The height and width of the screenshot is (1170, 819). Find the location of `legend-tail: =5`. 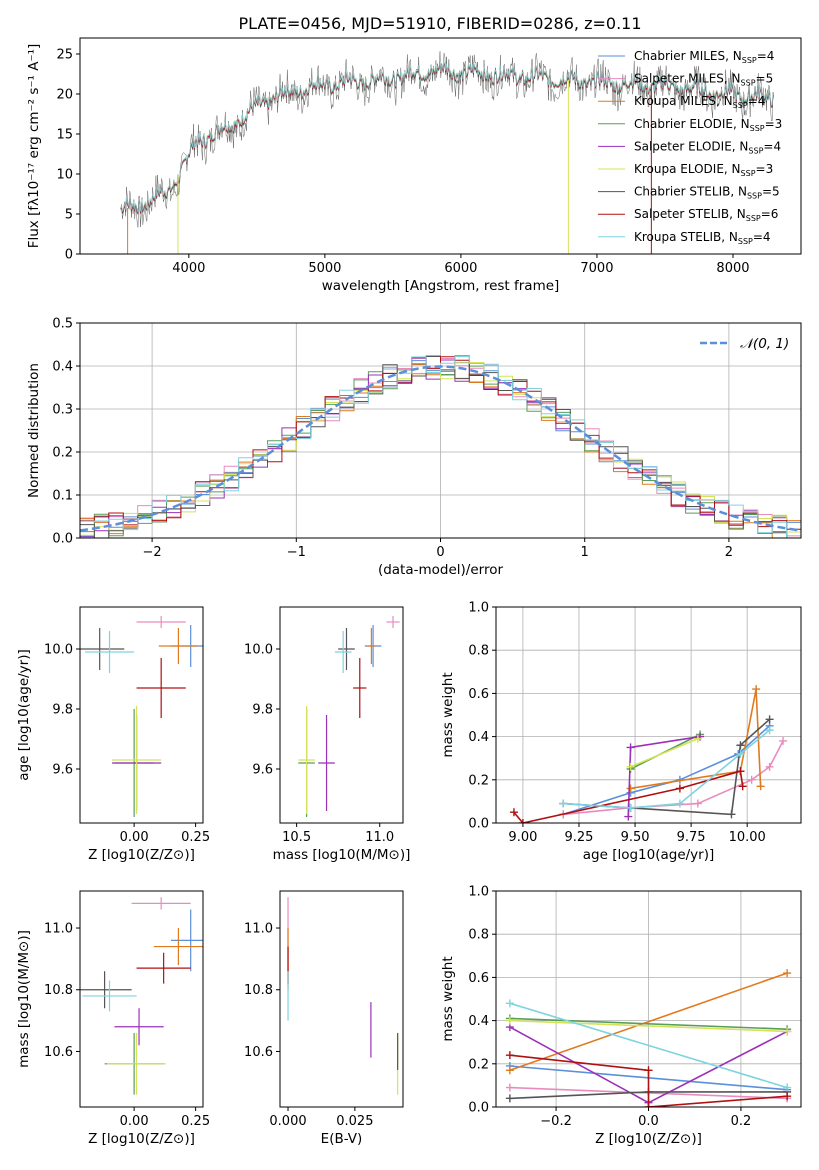

legend-tail: =5 is located at coordinates (771, 192).